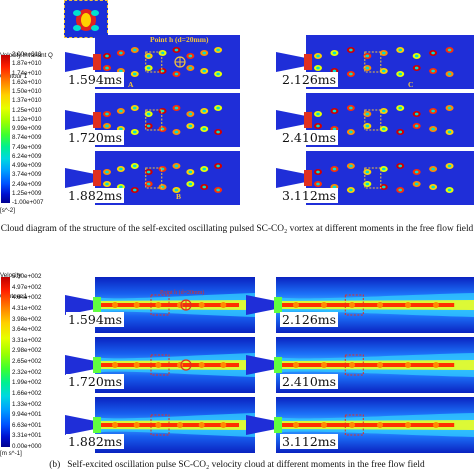 This screenshot has height=474, width=474. What do you see at coordinates (27, 147) in the screenshot?
I see `legend-a-tick-label: 7.49e+009` at bounding box center [27, 147].